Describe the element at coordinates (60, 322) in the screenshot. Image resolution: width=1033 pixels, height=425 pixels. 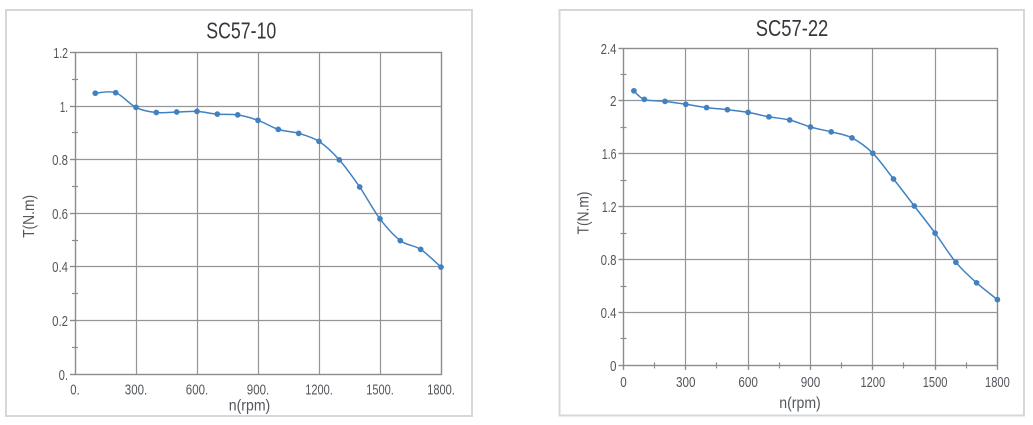
I see `svg-text: 0.2` at that location.